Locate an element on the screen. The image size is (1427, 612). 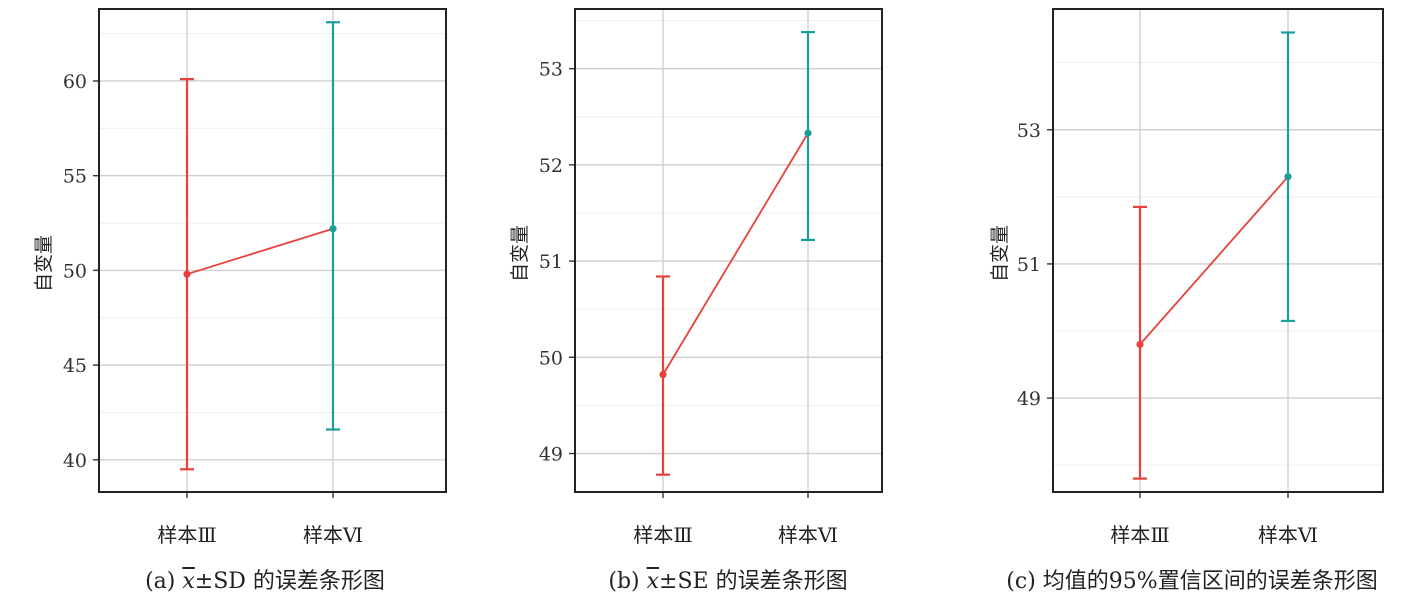
chart-a-xtick-label: 样本Ⅵ is located at coordinates (333, 535).